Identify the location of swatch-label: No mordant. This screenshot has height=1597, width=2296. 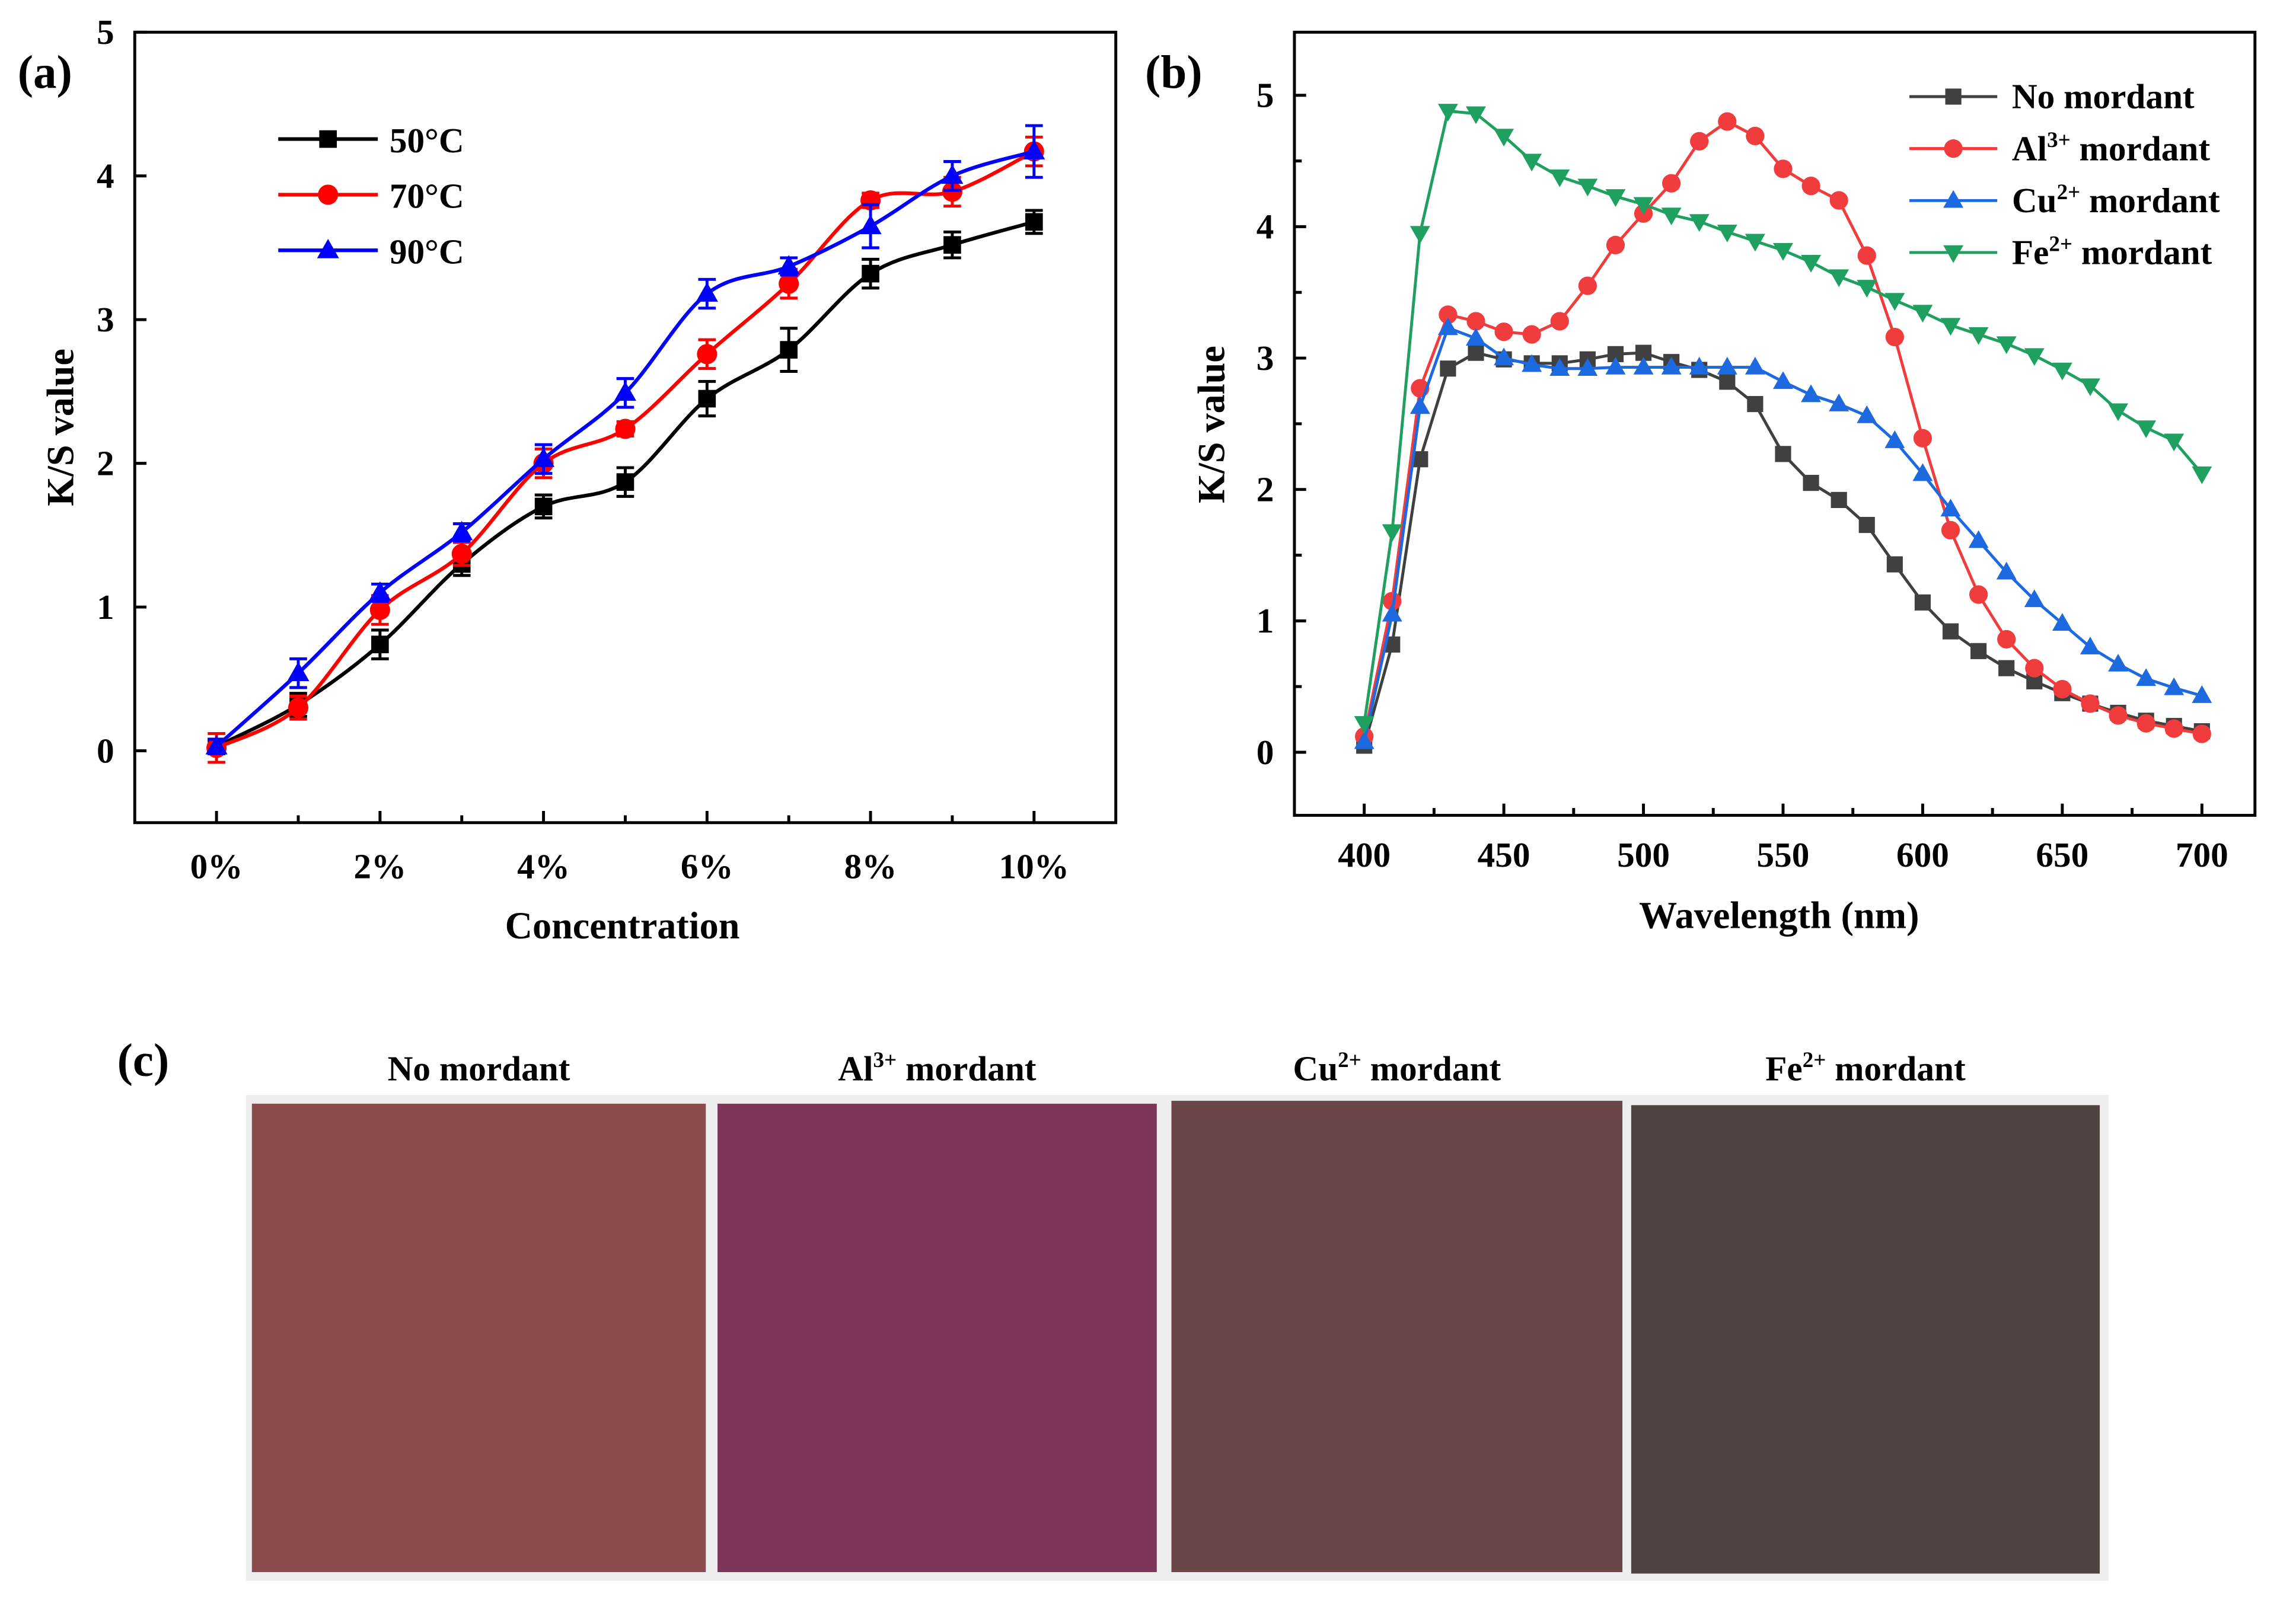
(479, 1068).